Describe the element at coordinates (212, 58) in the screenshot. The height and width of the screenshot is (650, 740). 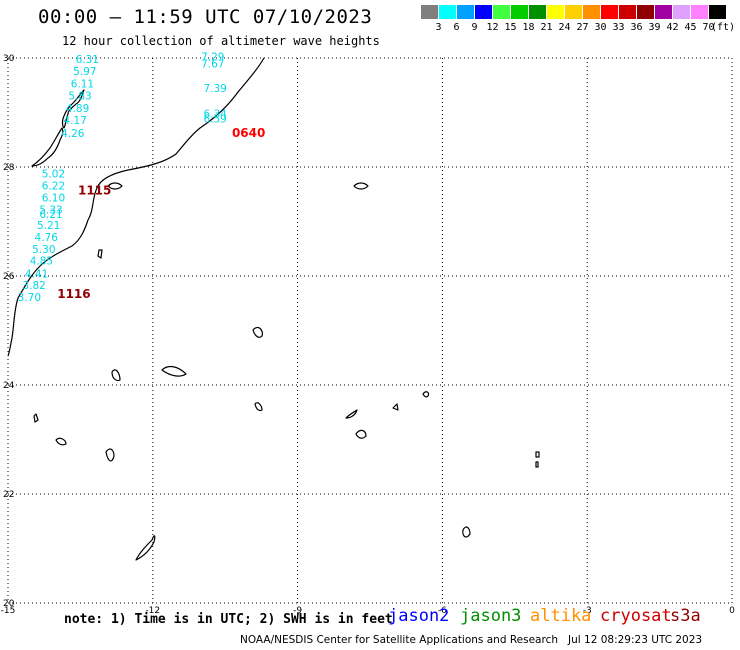
I see `wave-height-value: 7.29` at that location.